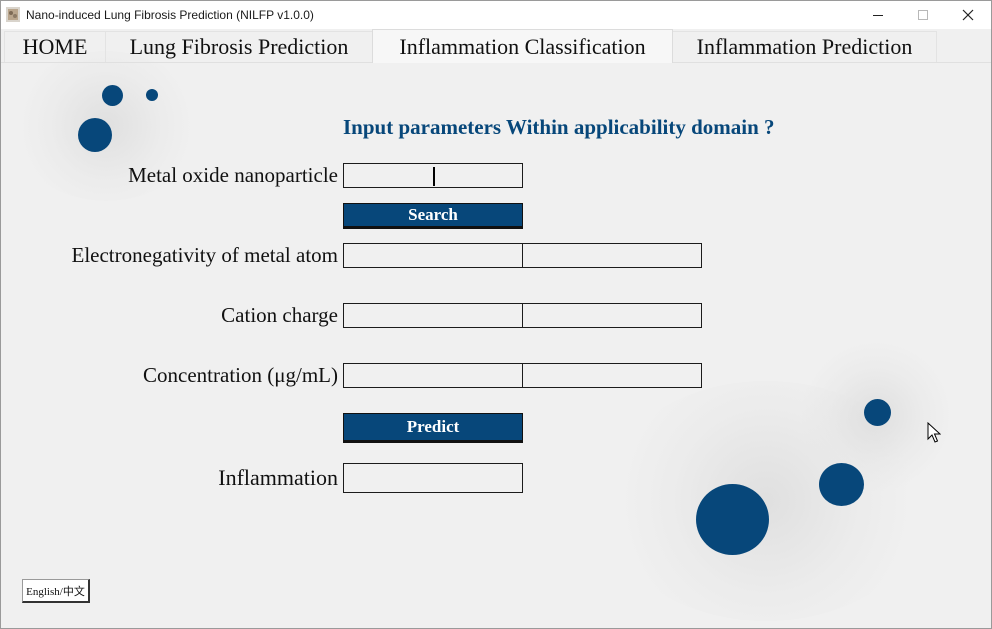 The image size is (992, 629). Describe the element at coordinates (433, 216) in the screenshot. I see `search-button: Search` at that location.